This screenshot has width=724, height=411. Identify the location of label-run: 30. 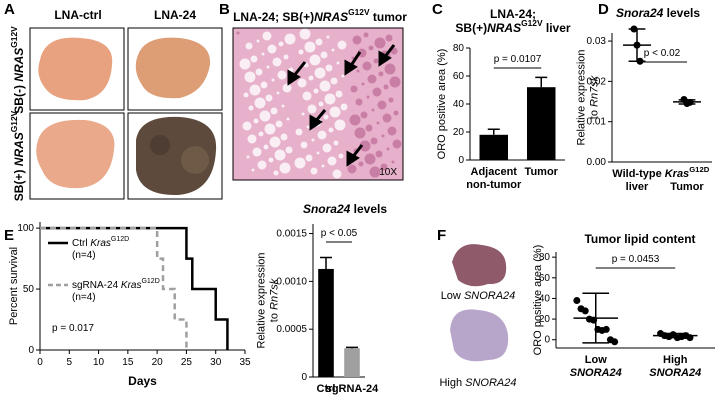
(216, 362).